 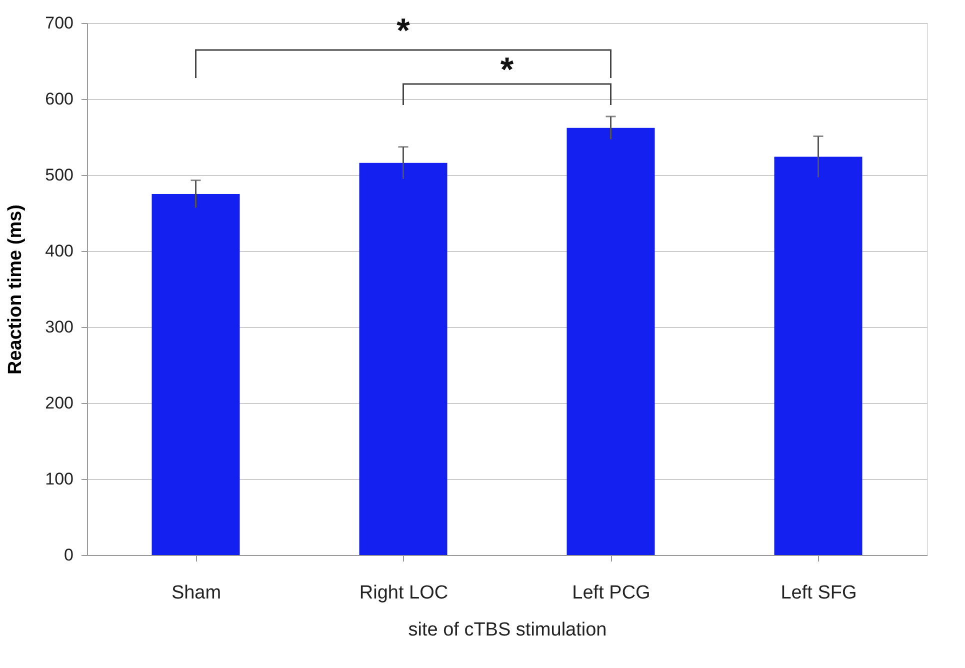 I want to click on y-tick-label: 300, so click(x=59, y=327).